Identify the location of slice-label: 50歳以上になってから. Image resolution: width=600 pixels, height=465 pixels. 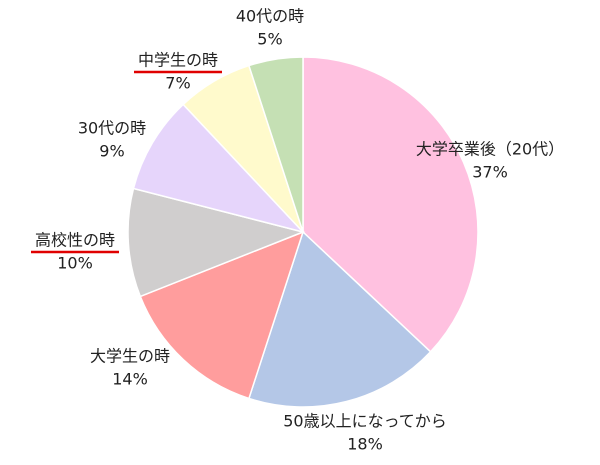
(365, 421).